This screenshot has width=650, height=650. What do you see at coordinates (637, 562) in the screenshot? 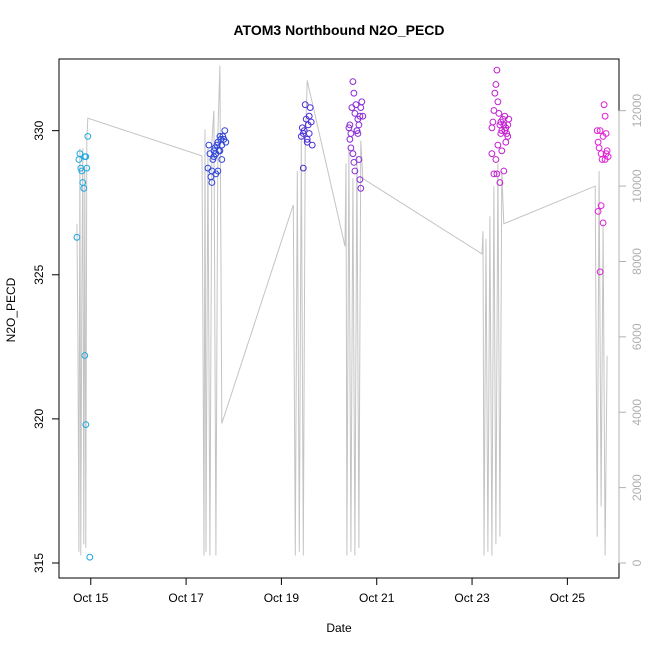
I see `y2-tick-label: 0` at bounding box center [637, 562].